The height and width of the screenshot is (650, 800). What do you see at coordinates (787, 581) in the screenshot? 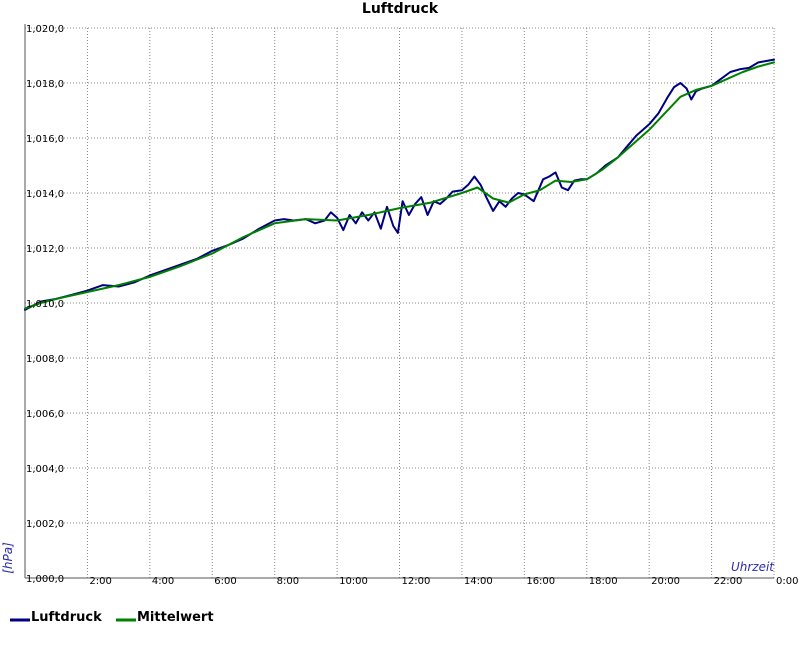
I see `x-tick-label-11: 0:00` at bounding box center [787, 581].